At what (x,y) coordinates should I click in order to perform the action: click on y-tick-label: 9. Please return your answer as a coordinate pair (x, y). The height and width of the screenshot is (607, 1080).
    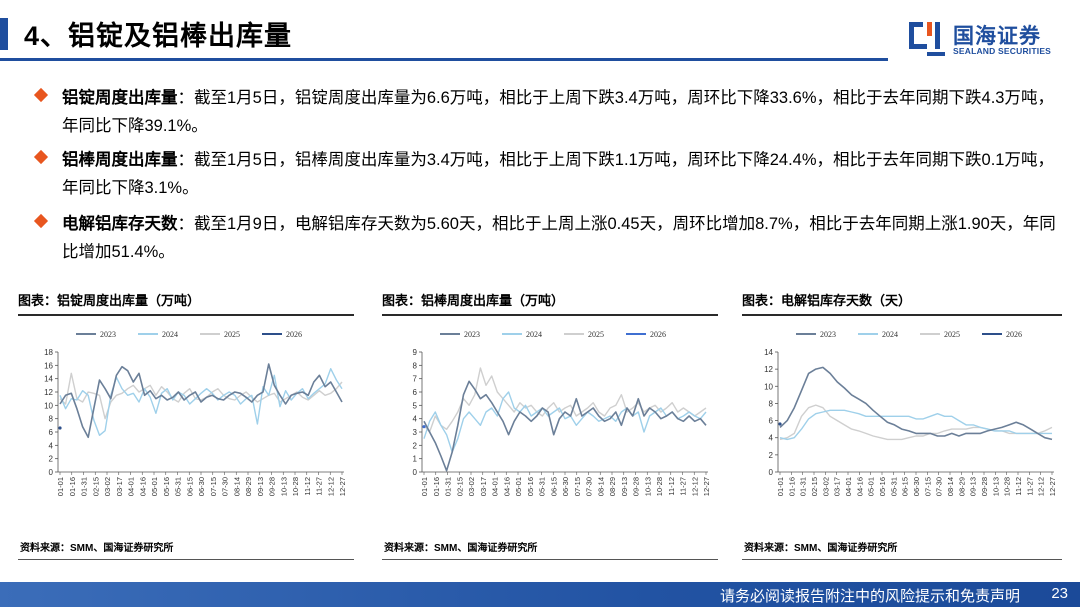
    Looking at the image, I should click on (415, 352).